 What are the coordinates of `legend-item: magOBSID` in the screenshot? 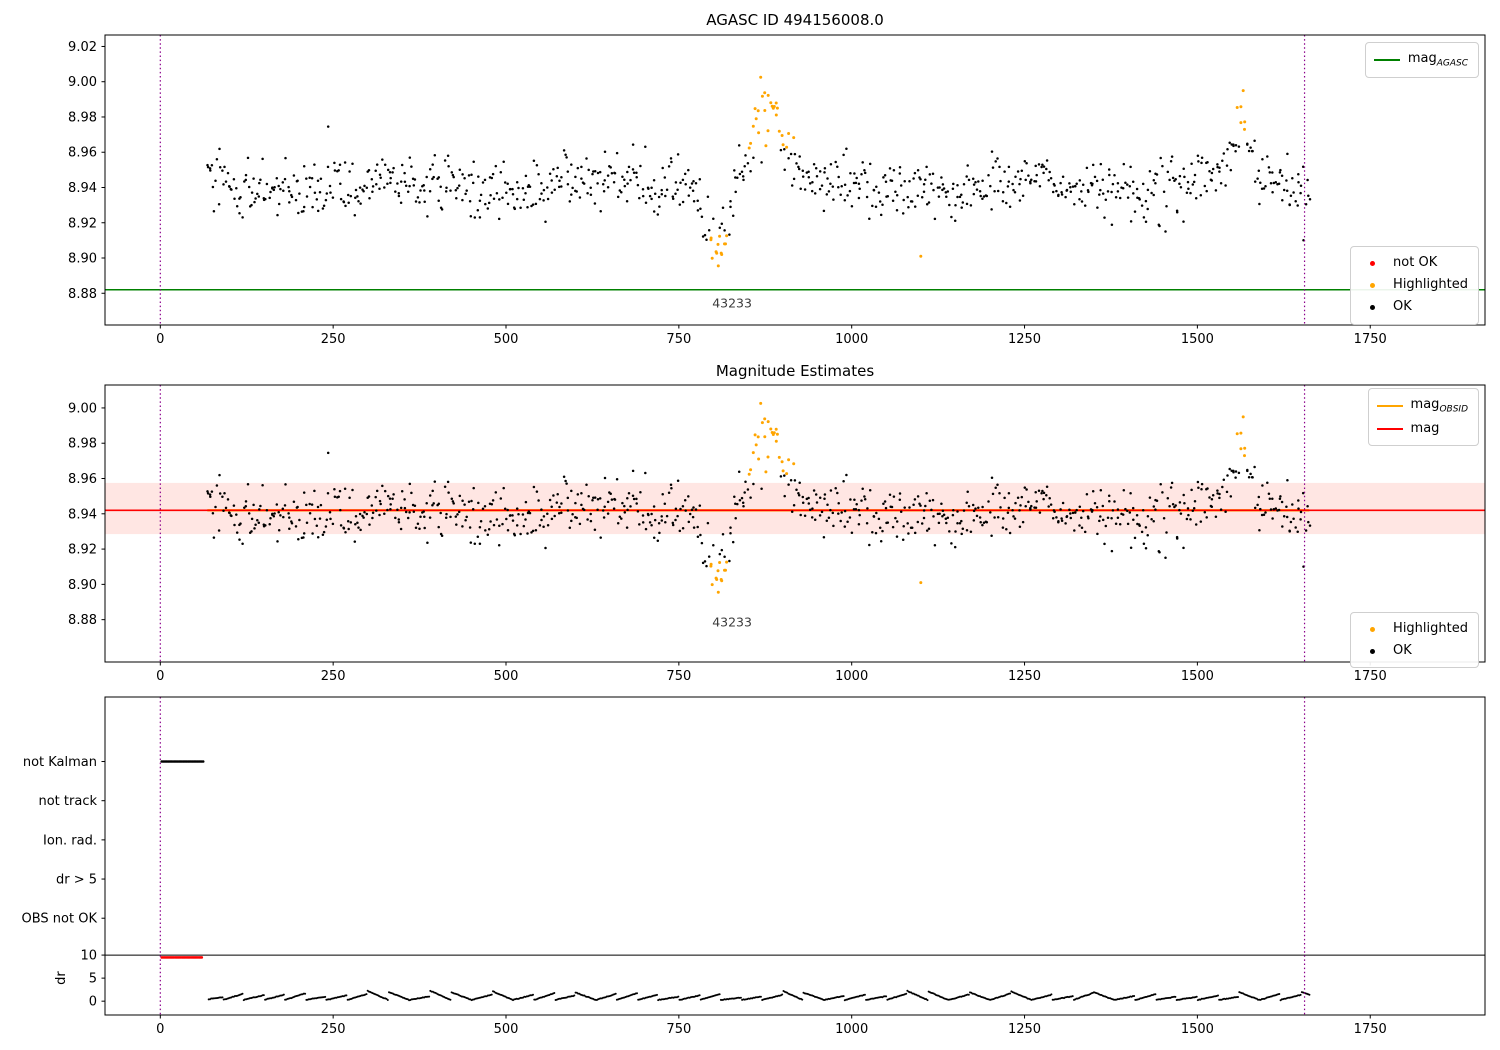 It's located at (1422, 406).